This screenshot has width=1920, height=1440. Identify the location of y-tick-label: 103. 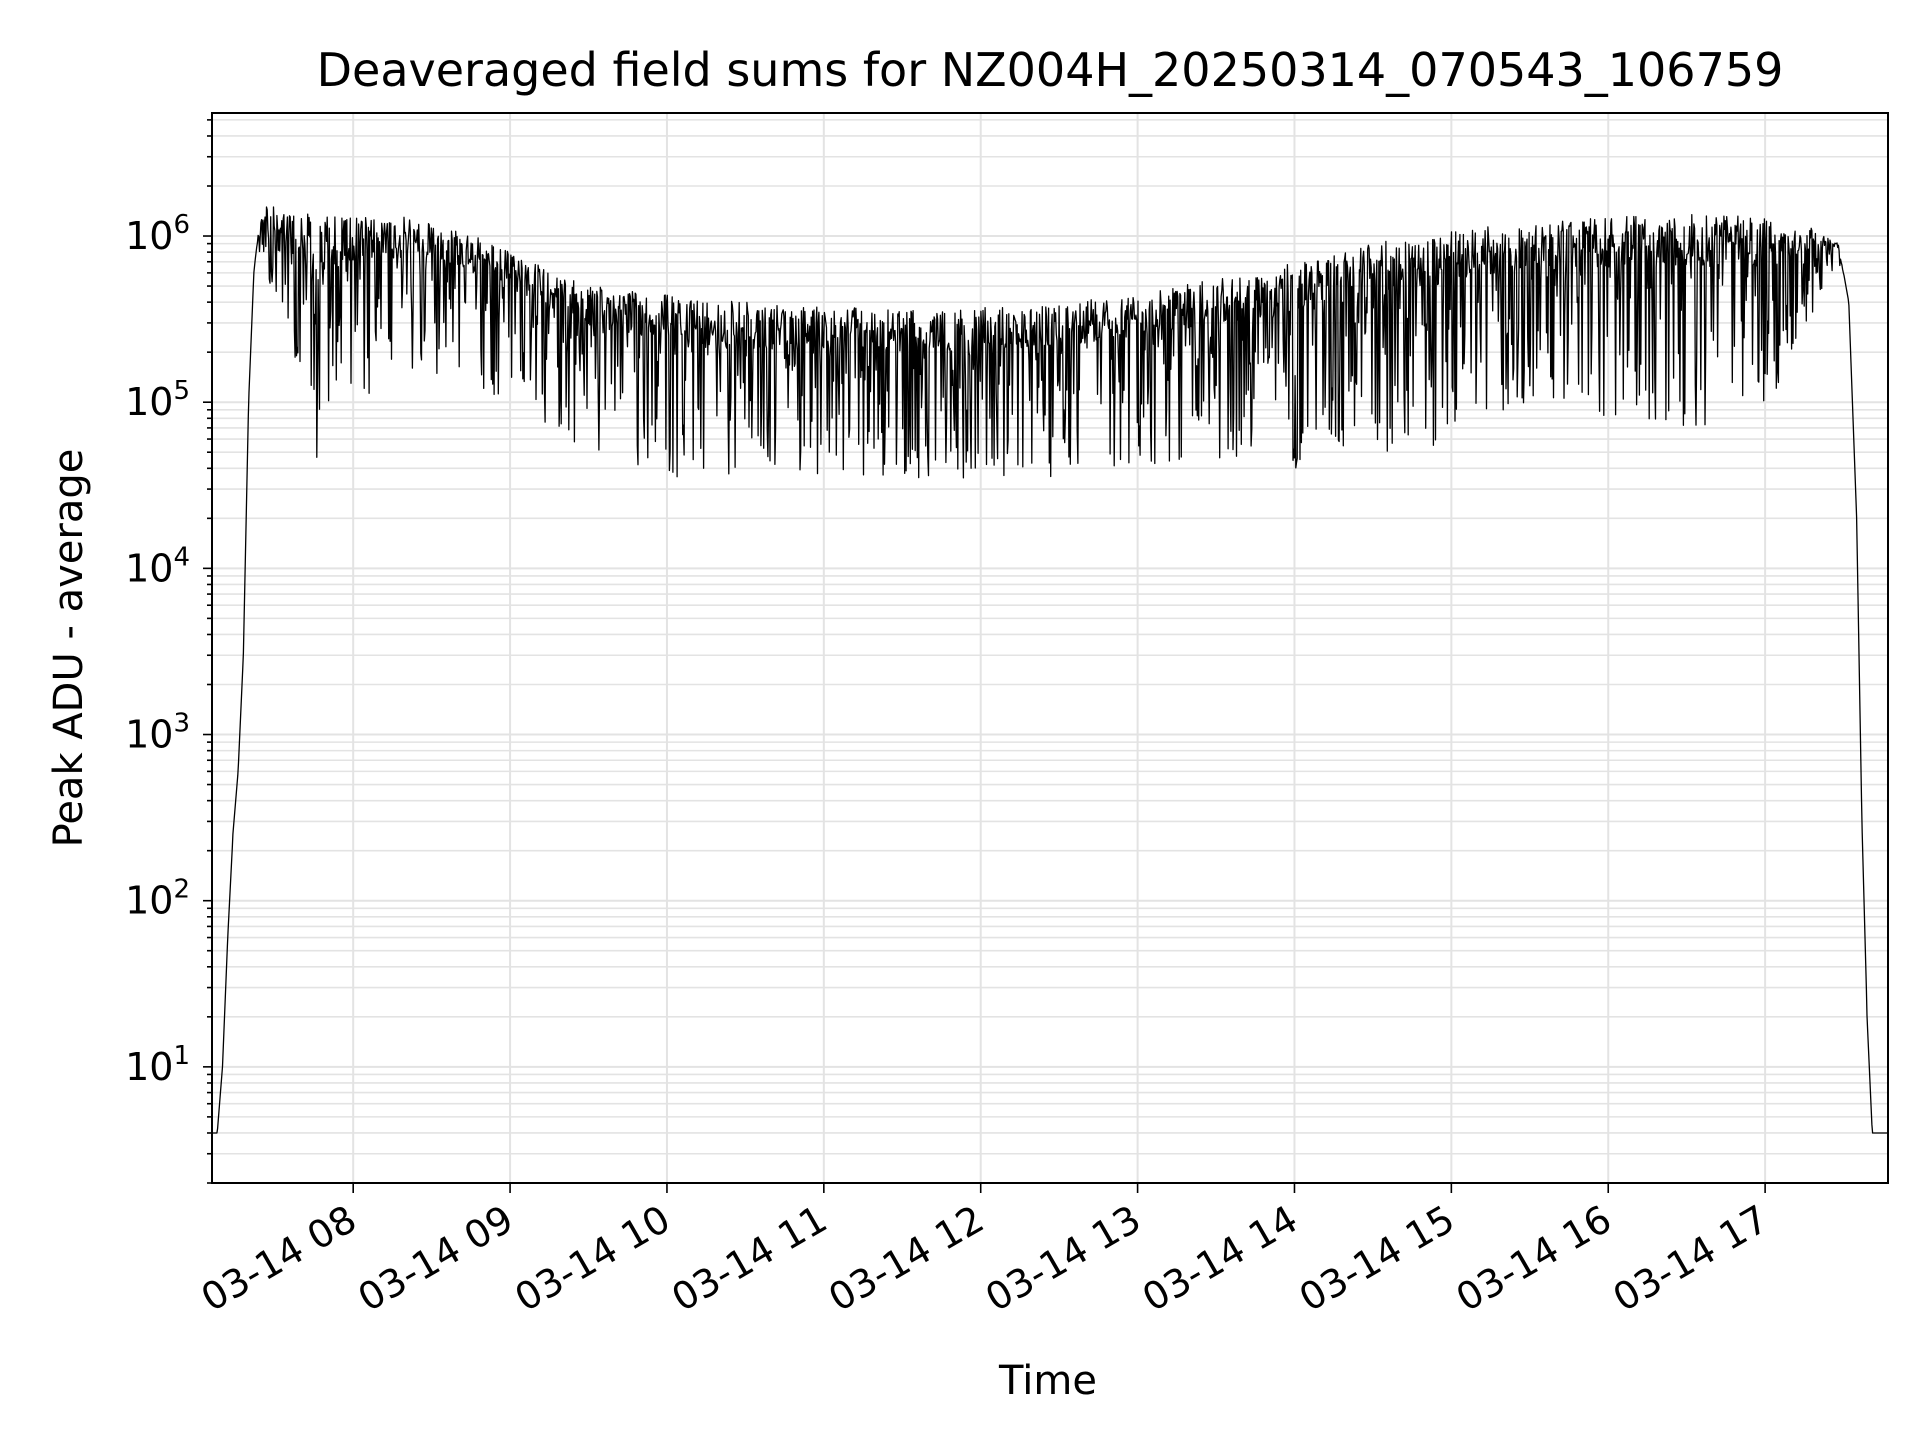
(157, 733).